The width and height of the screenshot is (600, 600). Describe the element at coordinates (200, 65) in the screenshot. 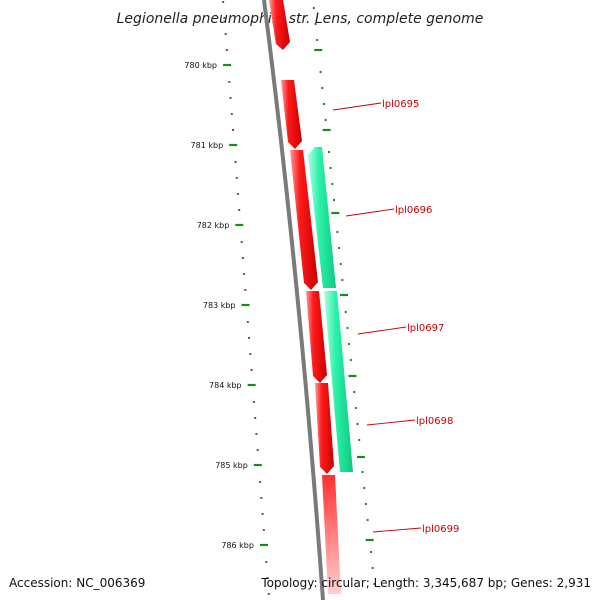

I see `kbp-tick-label: 780 kbp` at that location.